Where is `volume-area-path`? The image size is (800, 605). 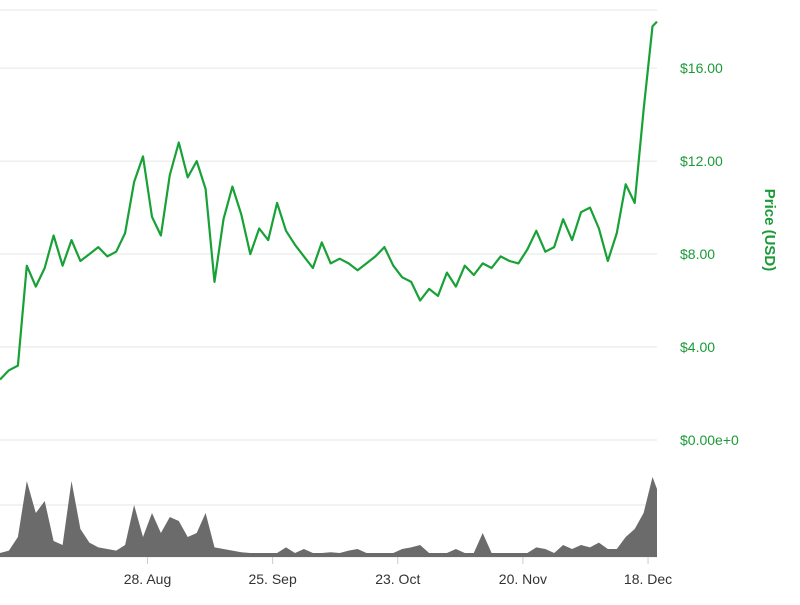
volume-area-path is located at coordinates (328, 517).